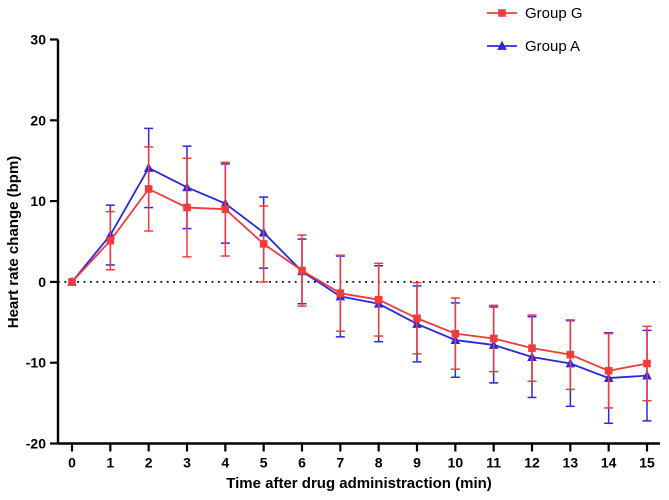 This screenshot has height=500, width=669. What do you see at coordinates (225, 463) in the screenshot?
I see `x-tick-label: 4` at bounding box center [225, 463].